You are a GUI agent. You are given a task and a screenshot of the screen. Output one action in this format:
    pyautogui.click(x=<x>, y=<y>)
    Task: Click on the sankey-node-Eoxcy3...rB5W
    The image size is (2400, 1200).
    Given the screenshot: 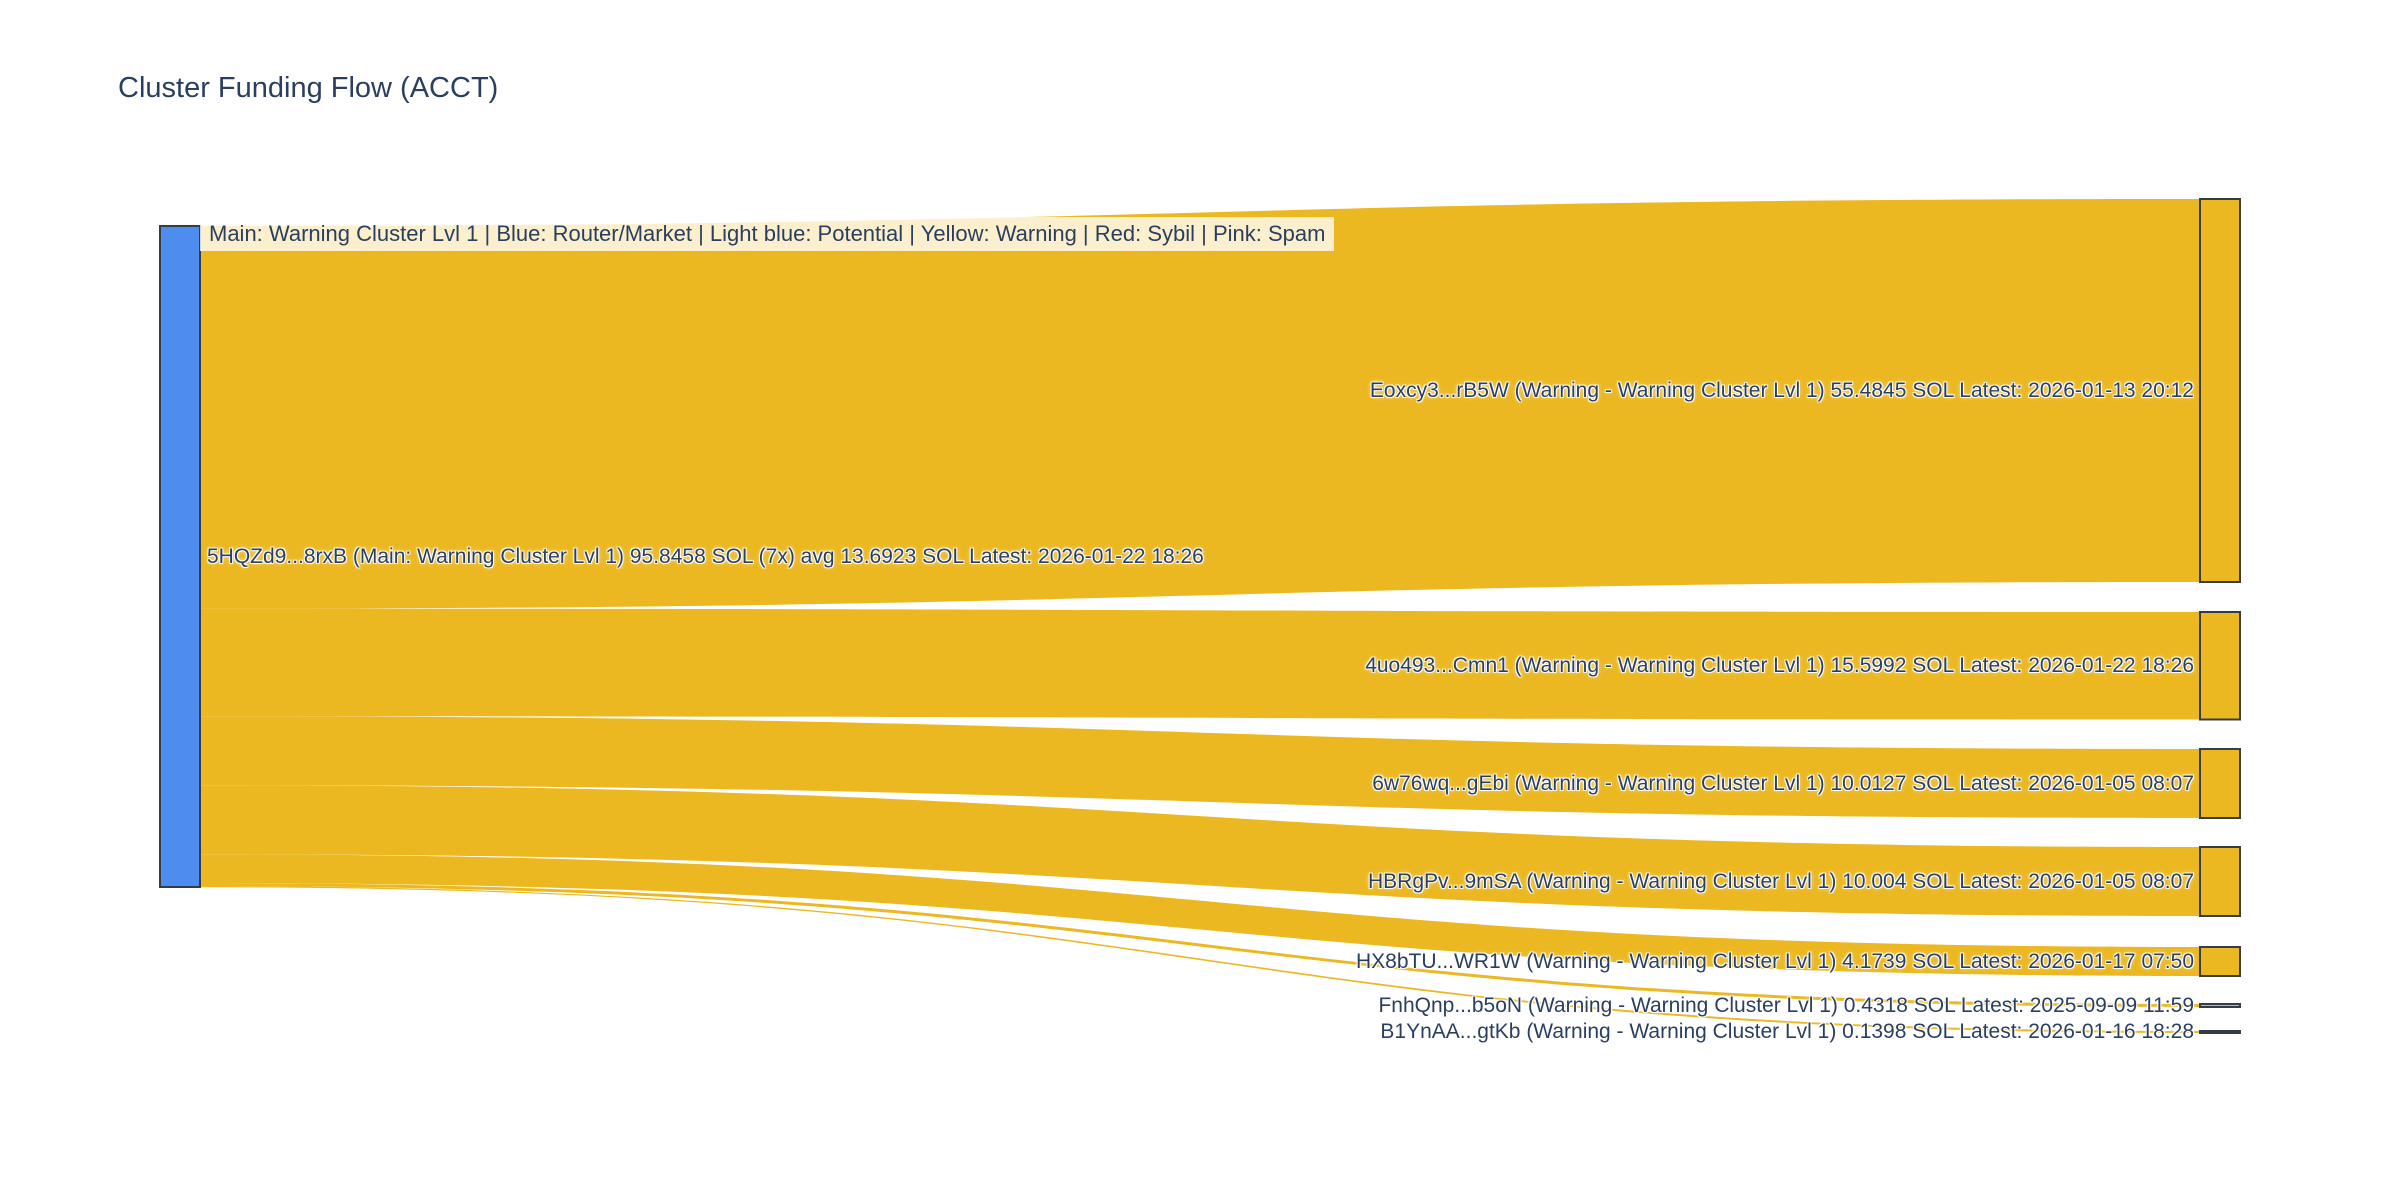 What is the action you would take?
    pyautogui.click(x=2220, y=390)
    